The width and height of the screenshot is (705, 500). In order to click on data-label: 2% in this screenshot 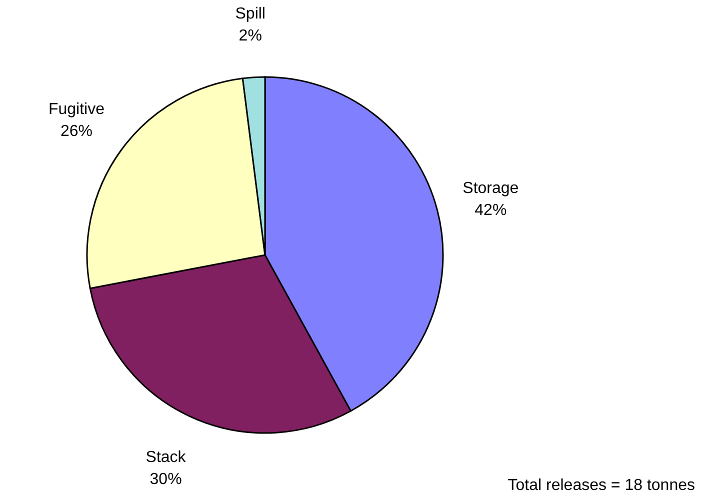, I will do `click(250, 35)`.